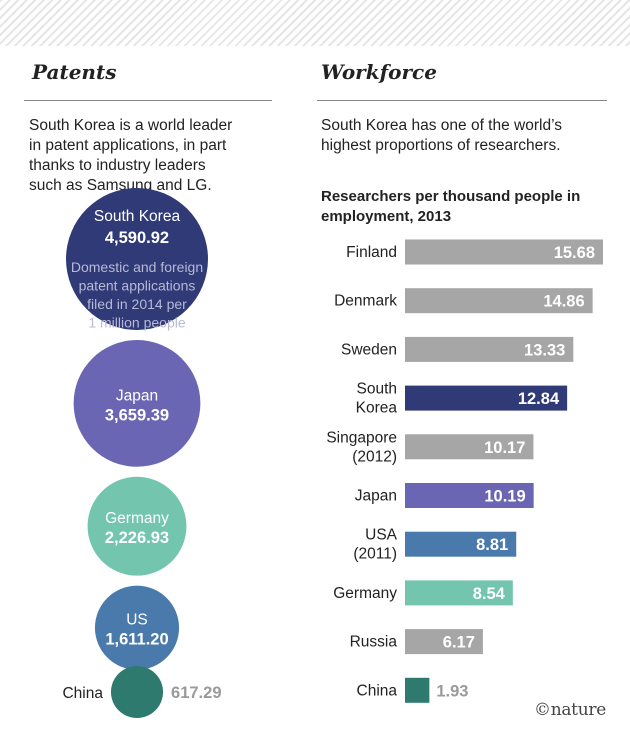 This screenshot has width=630, height=731. What do you see at coordinates (148, 100) in the screenshot?
I see `patents-rule` at bounding box center [148, 100].